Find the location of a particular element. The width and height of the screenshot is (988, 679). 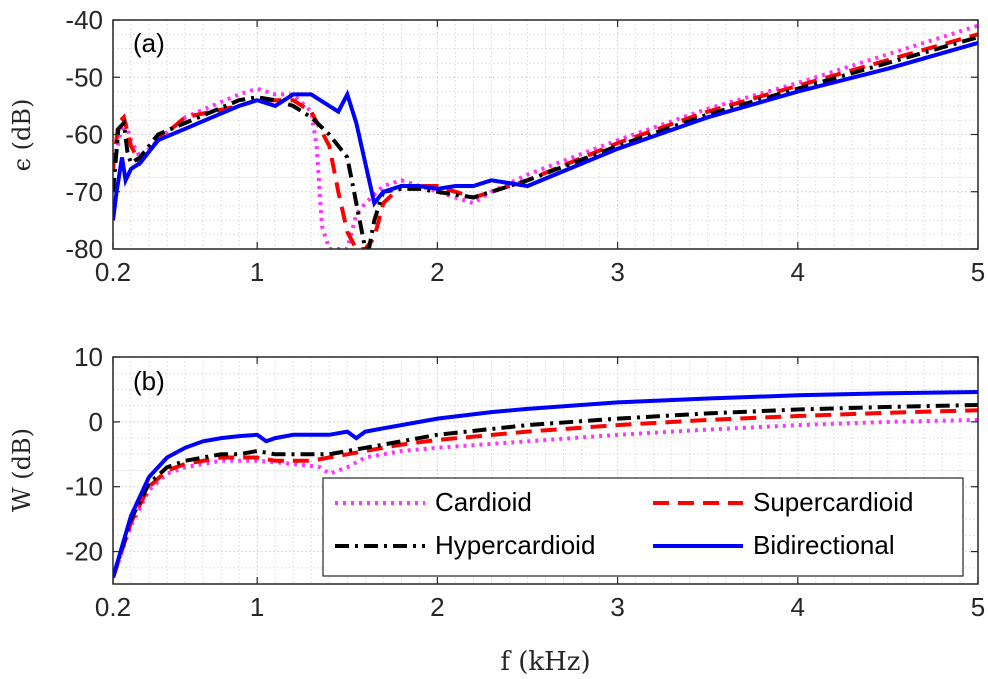

panel-b-y-axis-label: W (dB) is located at coordinates (22, 470).